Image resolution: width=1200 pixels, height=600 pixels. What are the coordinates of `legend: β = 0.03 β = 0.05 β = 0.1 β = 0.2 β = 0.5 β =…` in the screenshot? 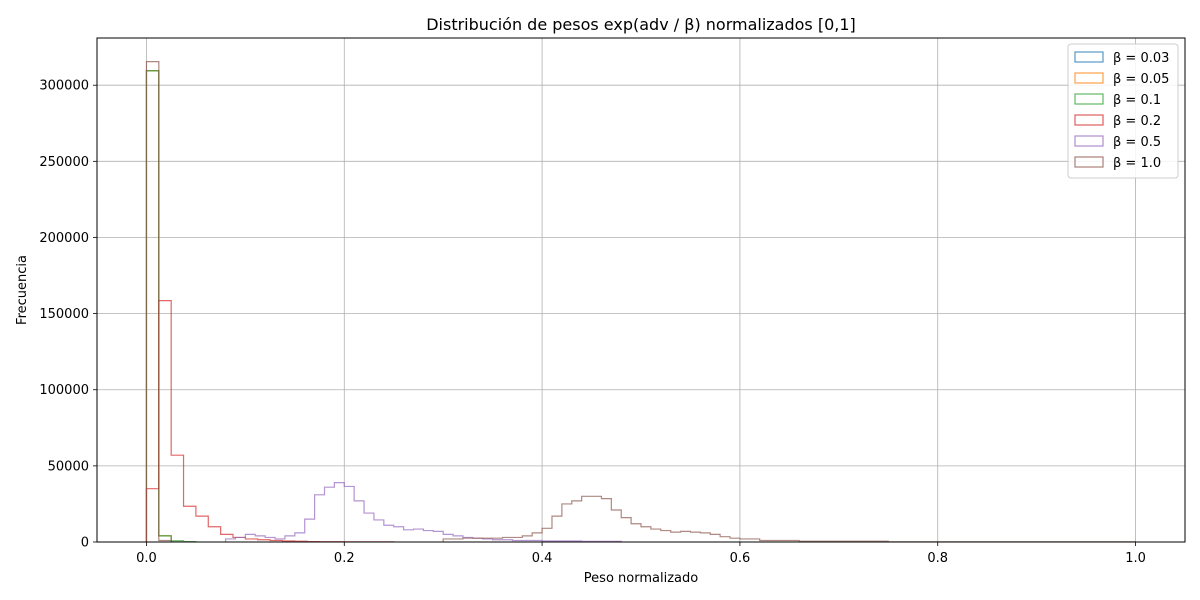 It's located at (1123, 111).